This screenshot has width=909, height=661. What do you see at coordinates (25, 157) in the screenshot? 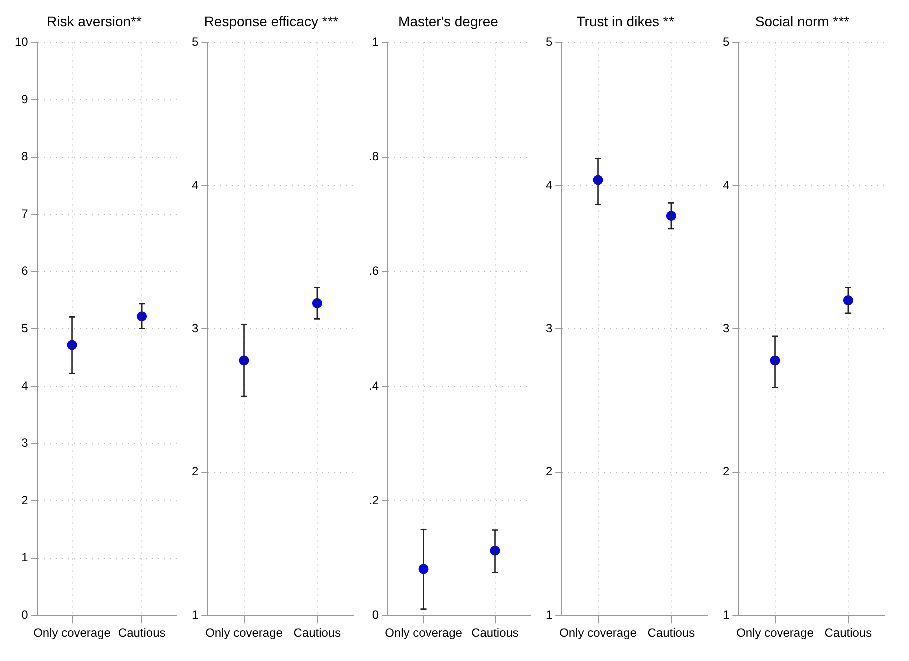
I see `y-tick-label: 8` at bounding box center [25, 157].